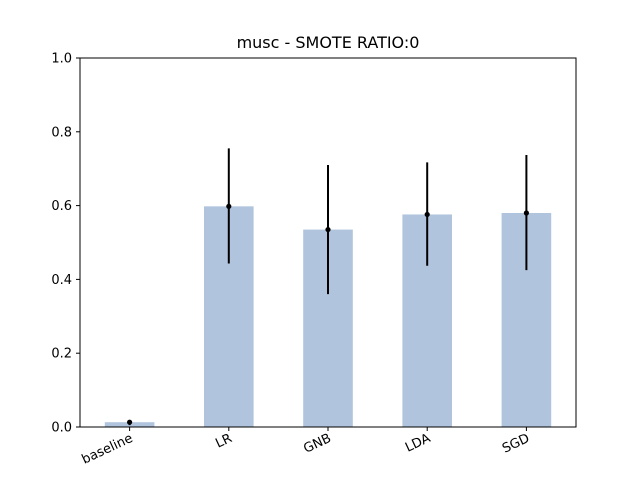 Image resolution: width=640 pixels, height=484 pixels. I want to click on x-tick-label-lr: LR, so click(223, 441).